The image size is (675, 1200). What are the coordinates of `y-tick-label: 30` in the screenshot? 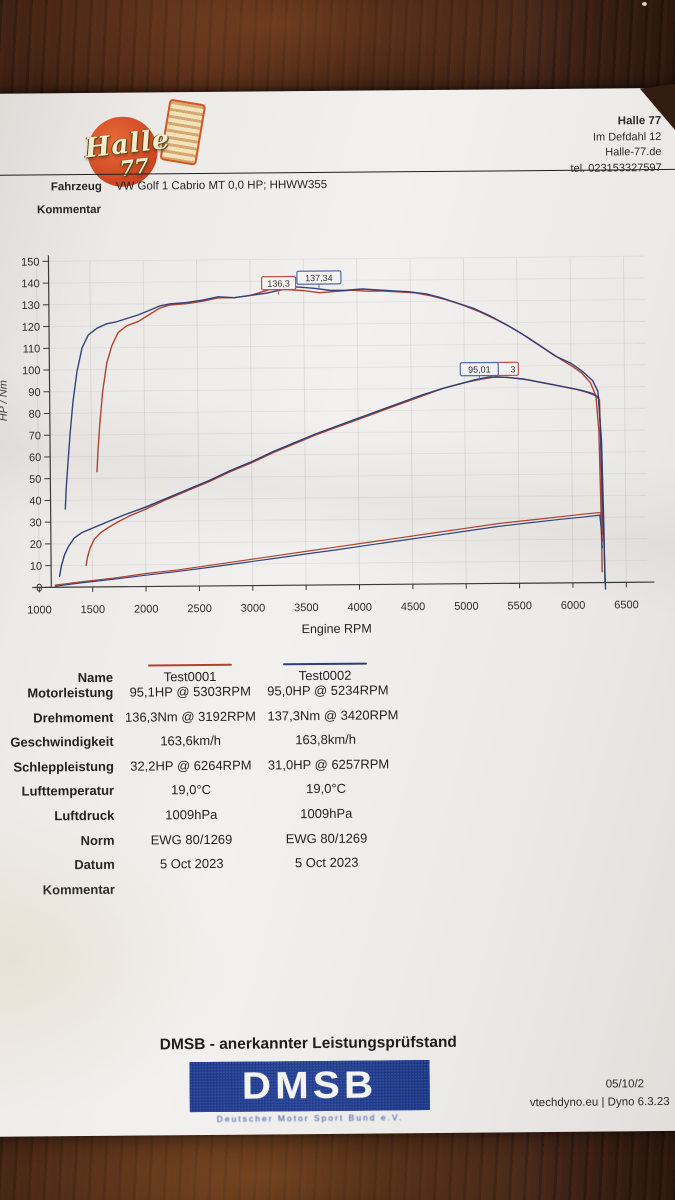 It's located at (35, 523).